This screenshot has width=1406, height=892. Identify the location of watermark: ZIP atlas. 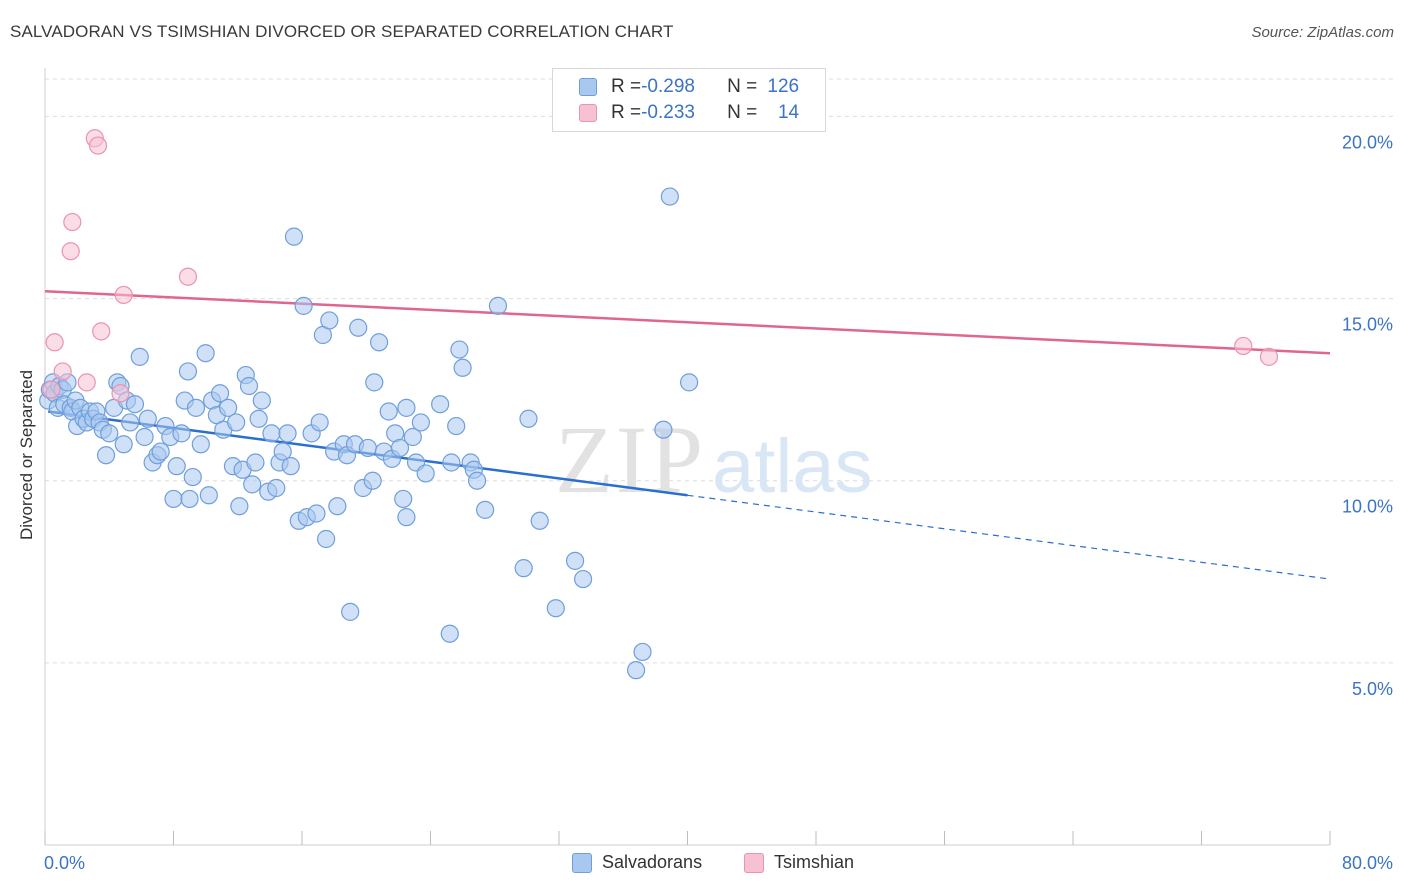
(714, 459).